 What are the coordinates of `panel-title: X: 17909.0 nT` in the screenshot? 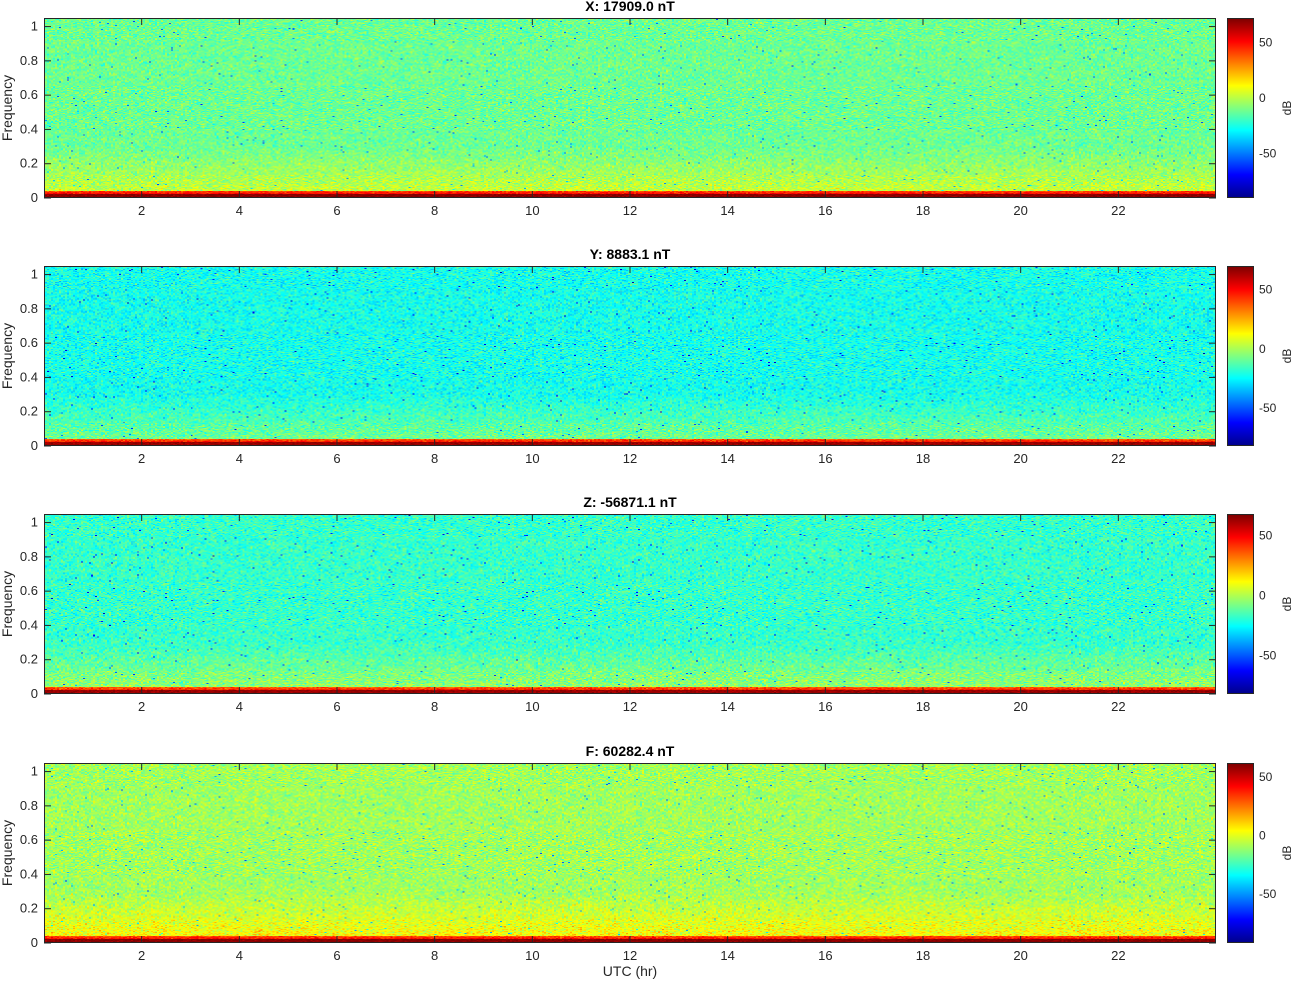 It's located at (630, 7).